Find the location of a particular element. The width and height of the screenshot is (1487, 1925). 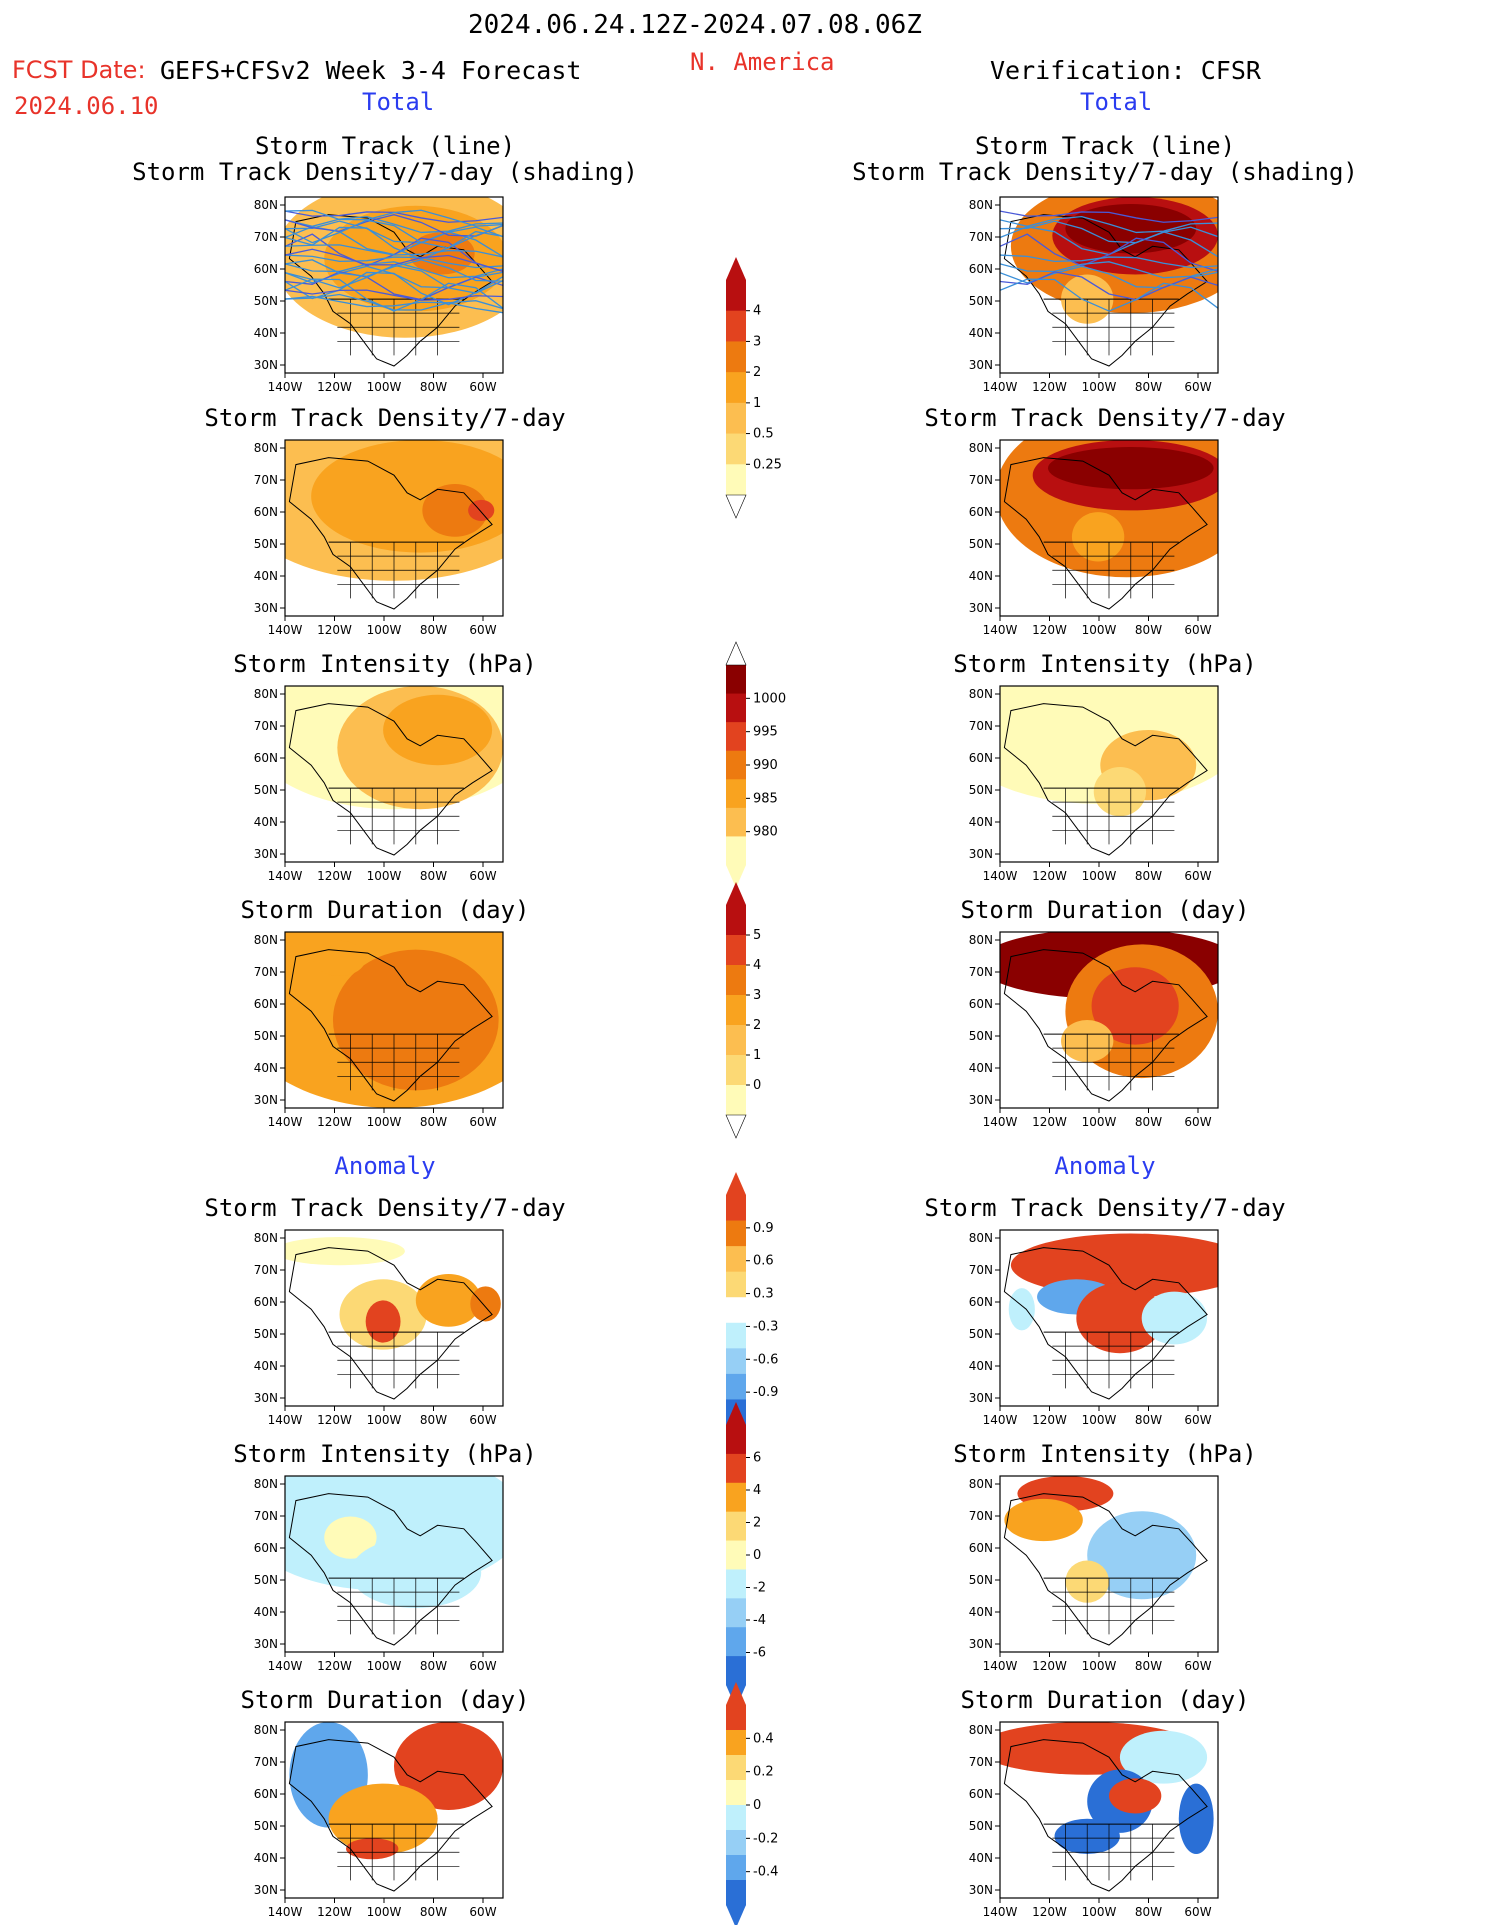

vf-anom-intensity-title: Storm Intensity (hPa) is located at coordinates (1105, 1454).